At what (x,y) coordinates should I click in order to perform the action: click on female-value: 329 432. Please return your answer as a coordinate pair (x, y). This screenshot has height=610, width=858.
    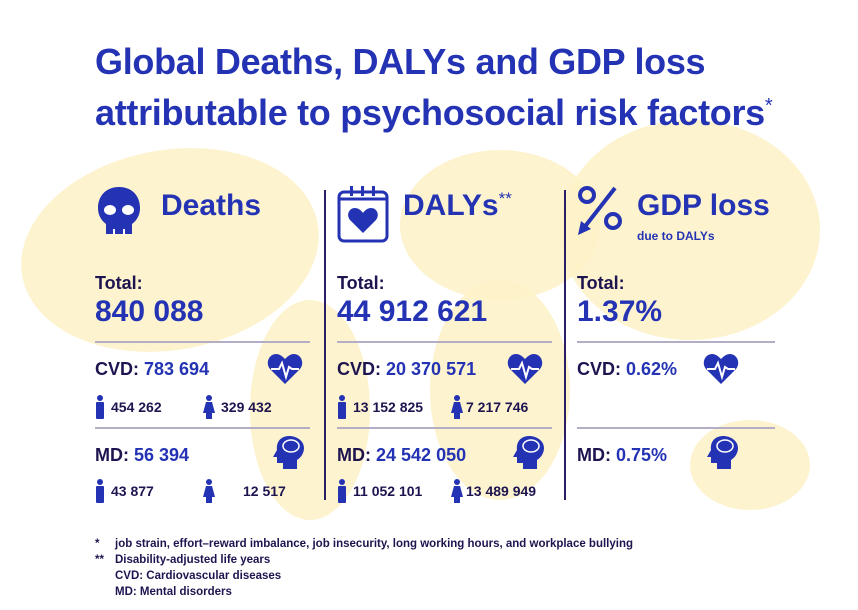
    Looking at the image, I should click on (246, 407).